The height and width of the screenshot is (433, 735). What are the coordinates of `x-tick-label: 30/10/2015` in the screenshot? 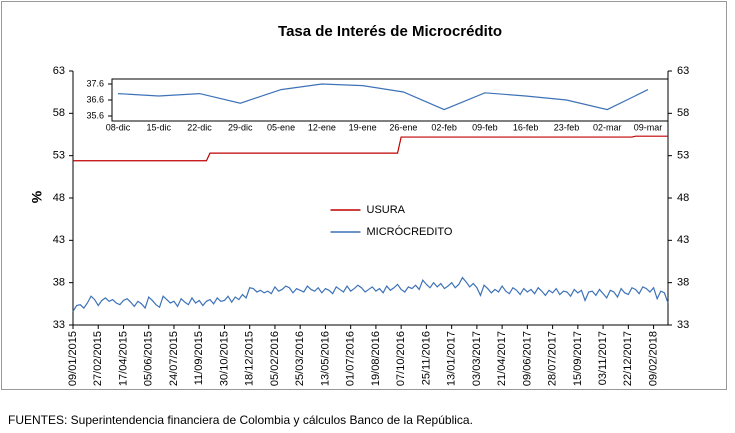 It's located at (224, 358).